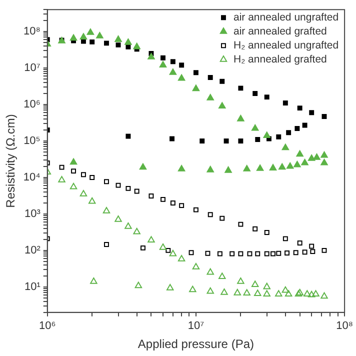  Describe the element at coordinates (286, 17) in the screenshot. I see `legend-label: air annealed ungrafted` at that location.